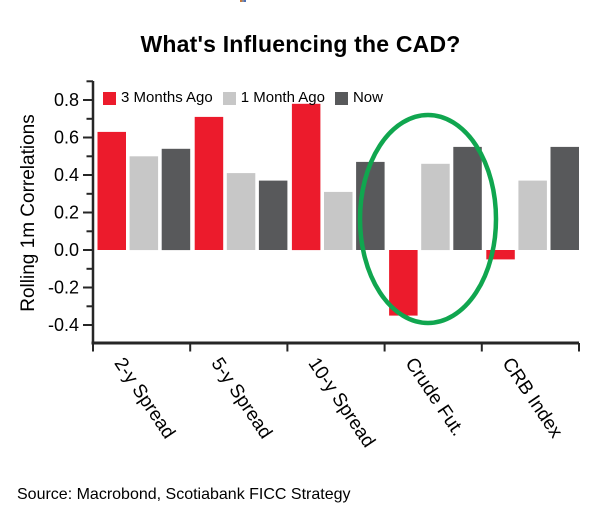 The height and width of the screenshot is (526, 609). What do you see at coordinates (282, 97) in the screenshot?
I see `legend-label: 1 Month Ago` at bounding box center [282, 97].